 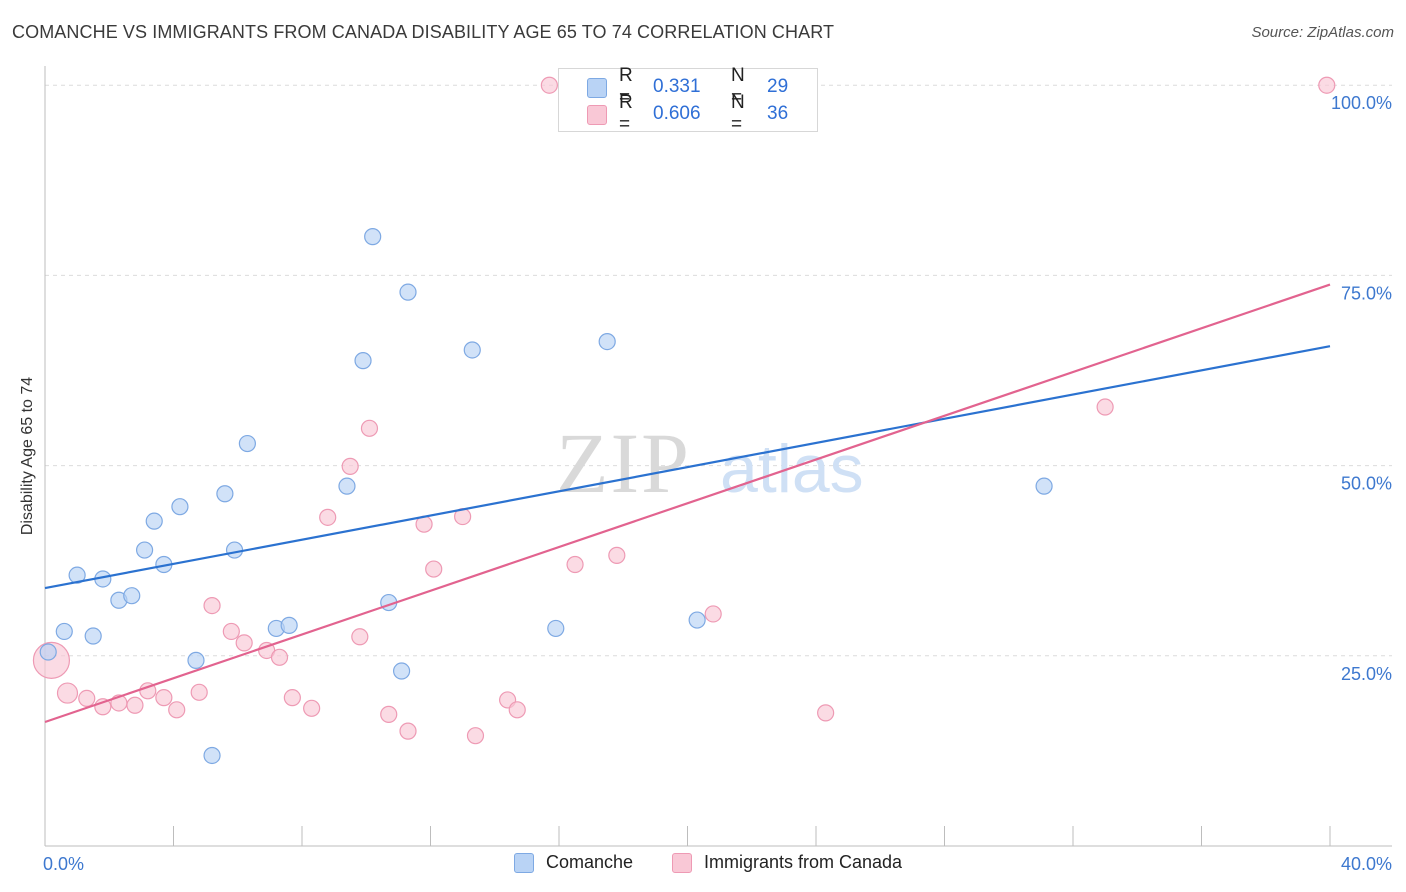 What do you see at coordinates (590, 862) in the screenshot?
I see `bottom-legend-label-comanche: Comanche` at bounding box center [590, 862].